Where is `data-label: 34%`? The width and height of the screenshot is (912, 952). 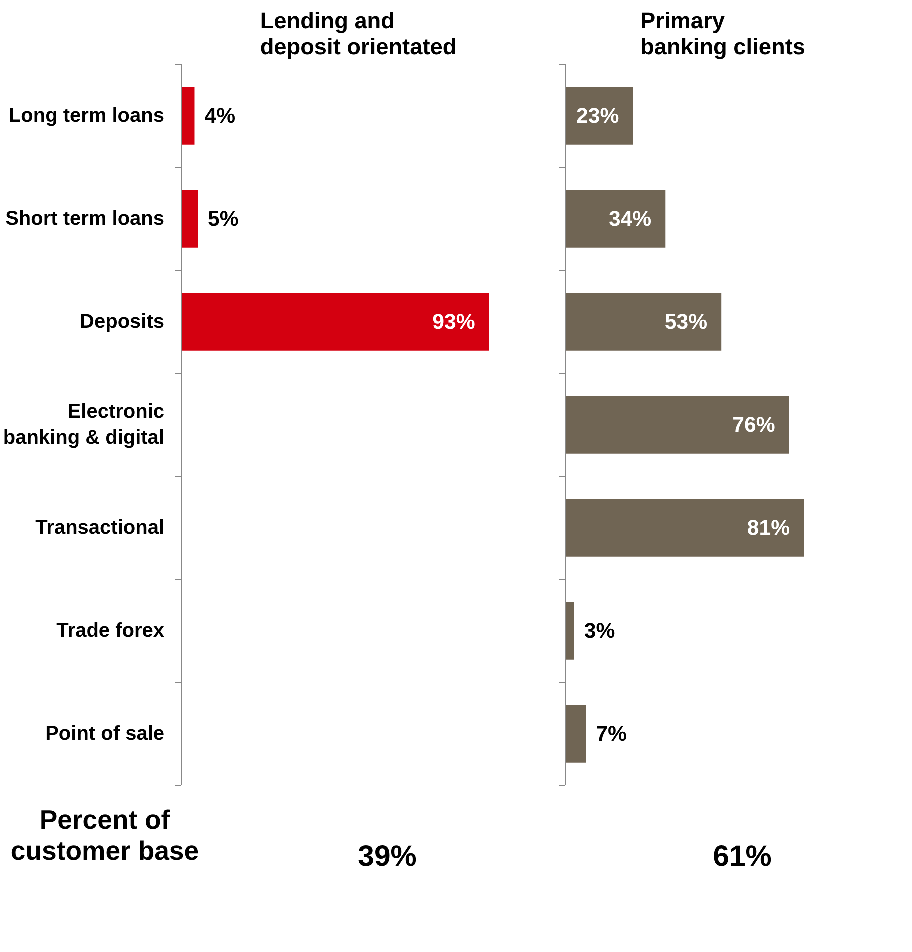 data-label: 34% is located at coordinates (630, 219).